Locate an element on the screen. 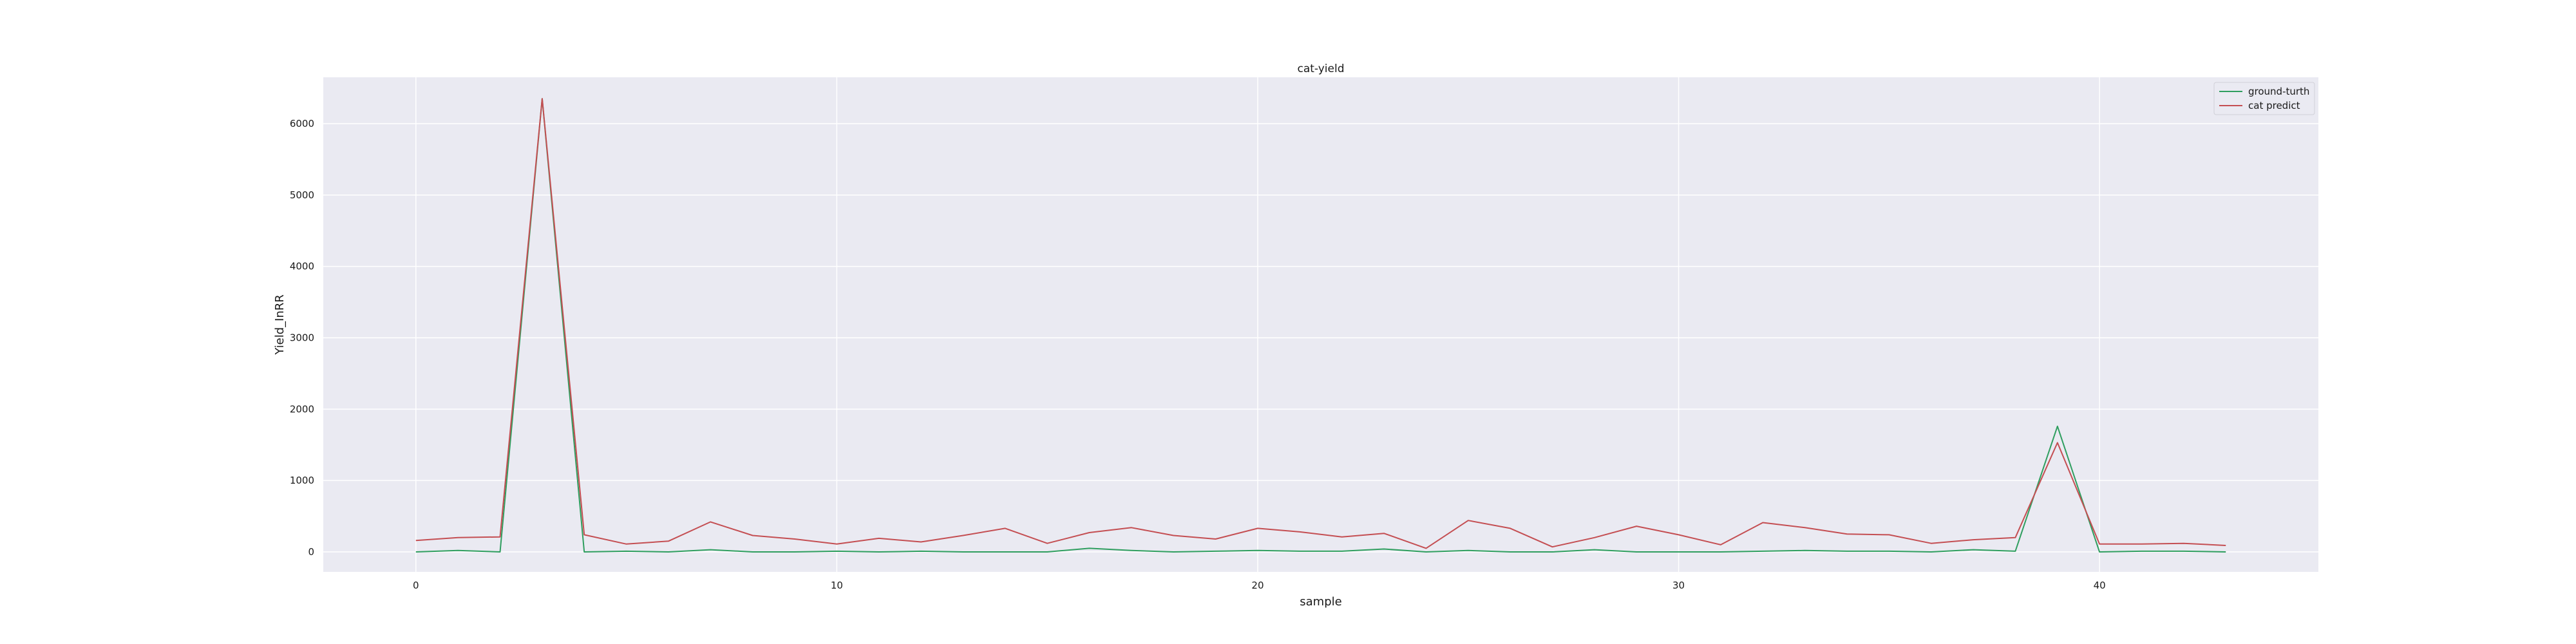  y-axis-label: Yield_InRR is located at coordinates (280, 325).